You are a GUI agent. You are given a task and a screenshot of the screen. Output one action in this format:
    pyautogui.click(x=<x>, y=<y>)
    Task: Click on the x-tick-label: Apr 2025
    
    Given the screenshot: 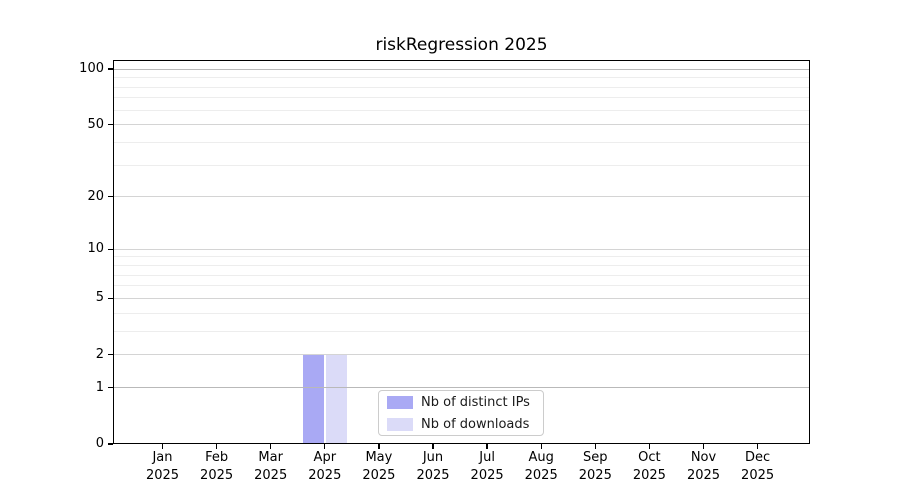 What is the action you would take?
    pyautogui.click(x=325, y=466)
    